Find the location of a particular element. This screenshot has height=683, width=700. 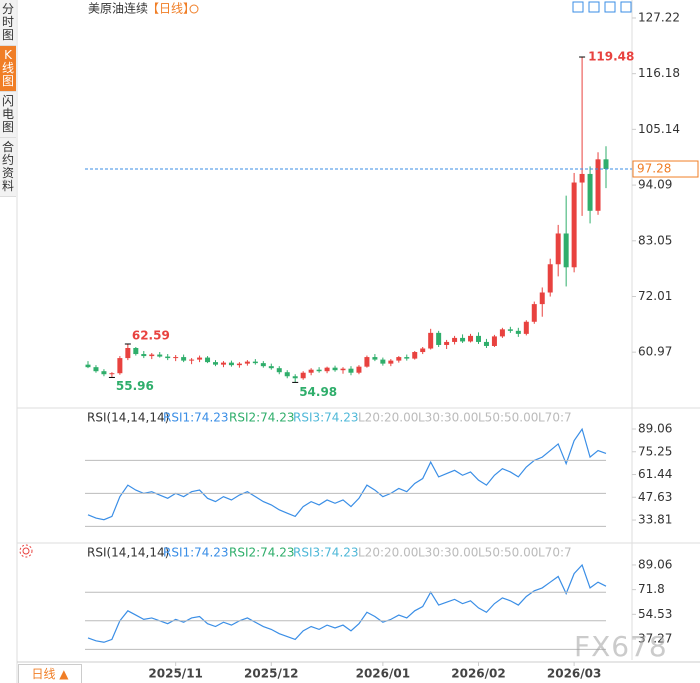

settings-icon is located at coordinates (194, 9).